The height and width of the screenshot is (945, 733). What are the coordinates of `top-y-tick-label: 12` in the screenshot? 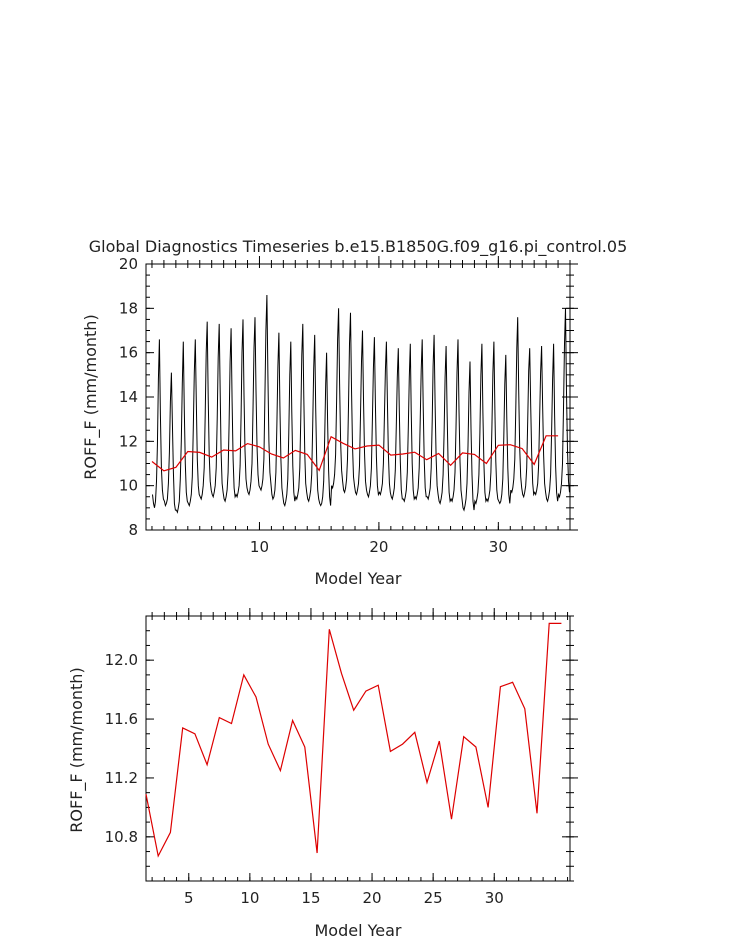 It's located at (128, 441).